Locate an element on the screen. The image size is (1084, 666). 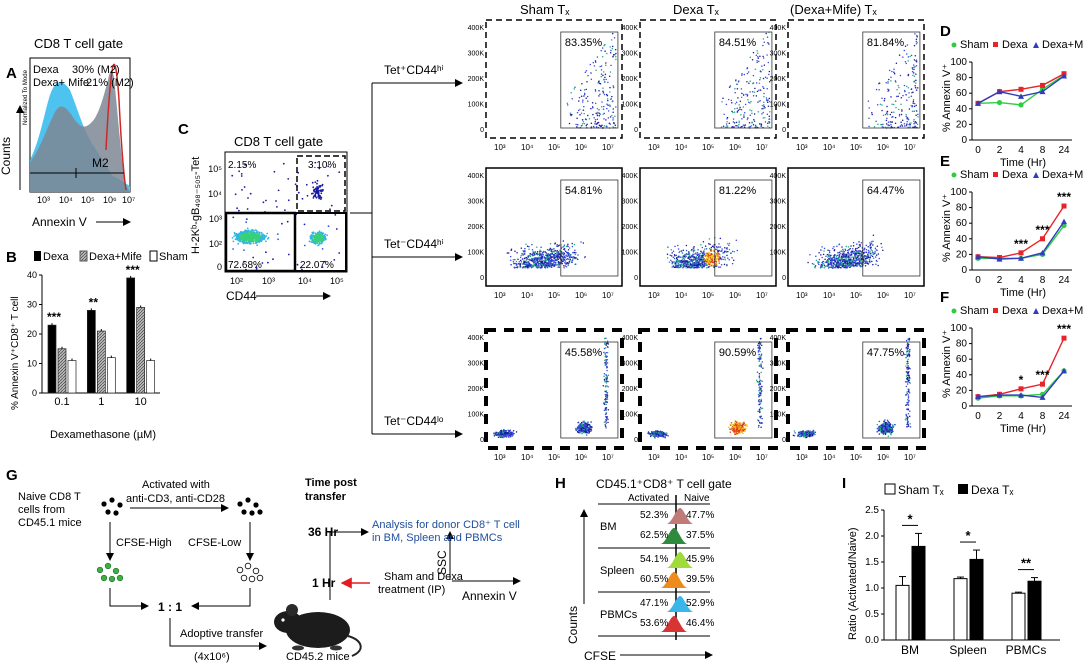
histogram-gray is located at coordinates (80, 131).